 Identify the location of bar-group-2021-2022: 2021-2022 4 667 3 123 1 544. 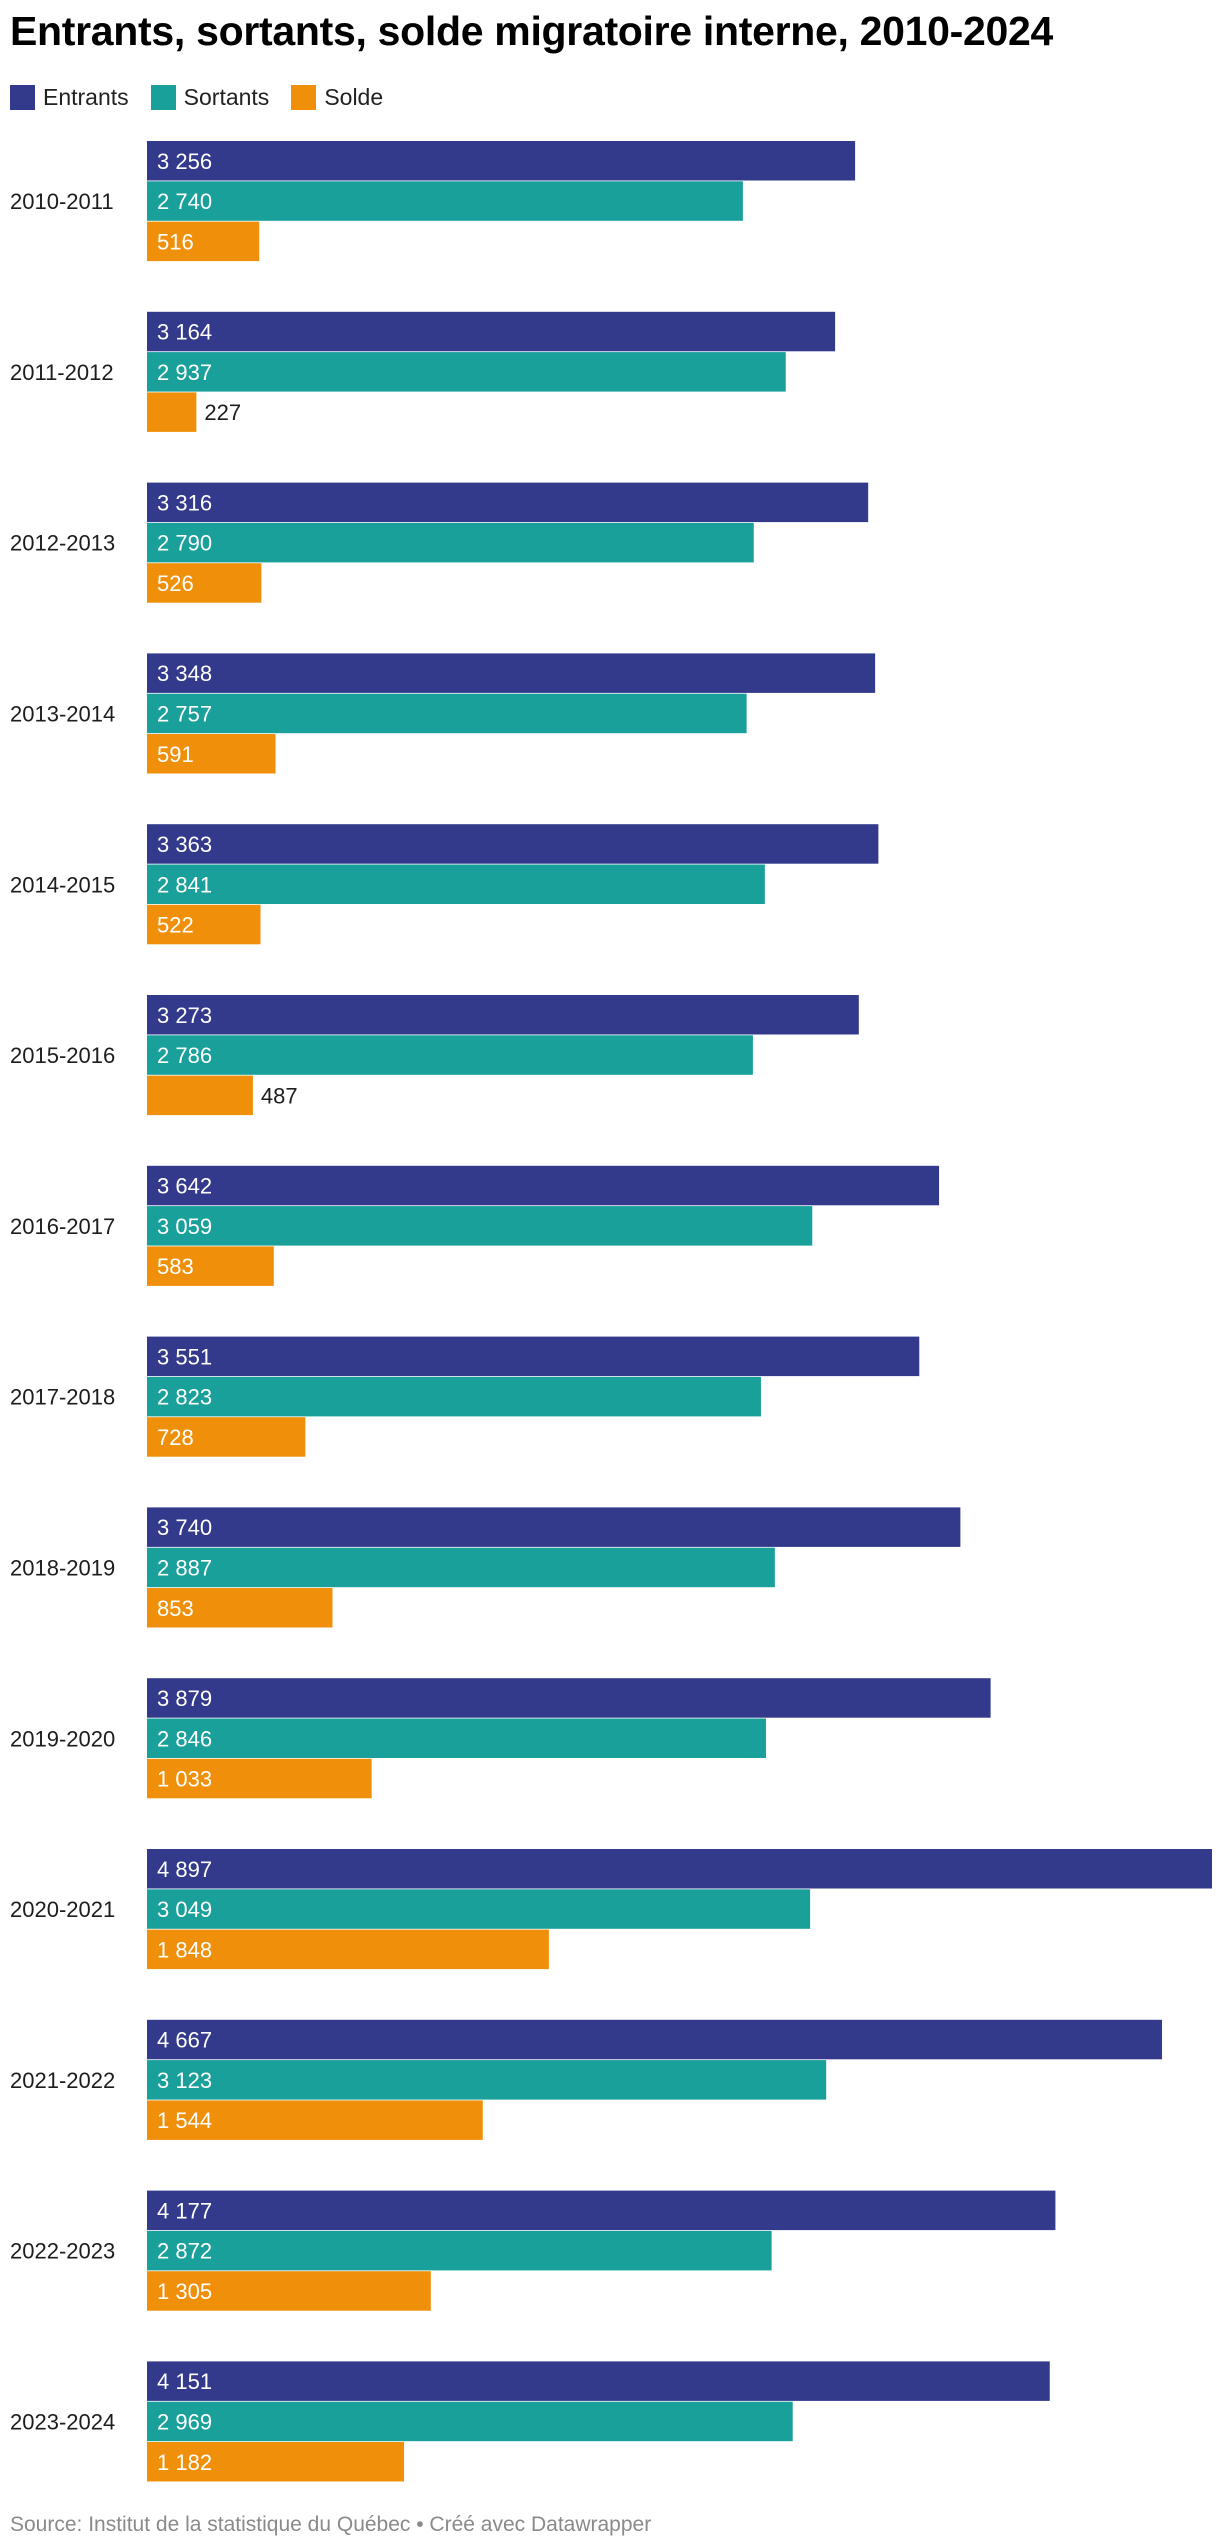
(586, 2079).